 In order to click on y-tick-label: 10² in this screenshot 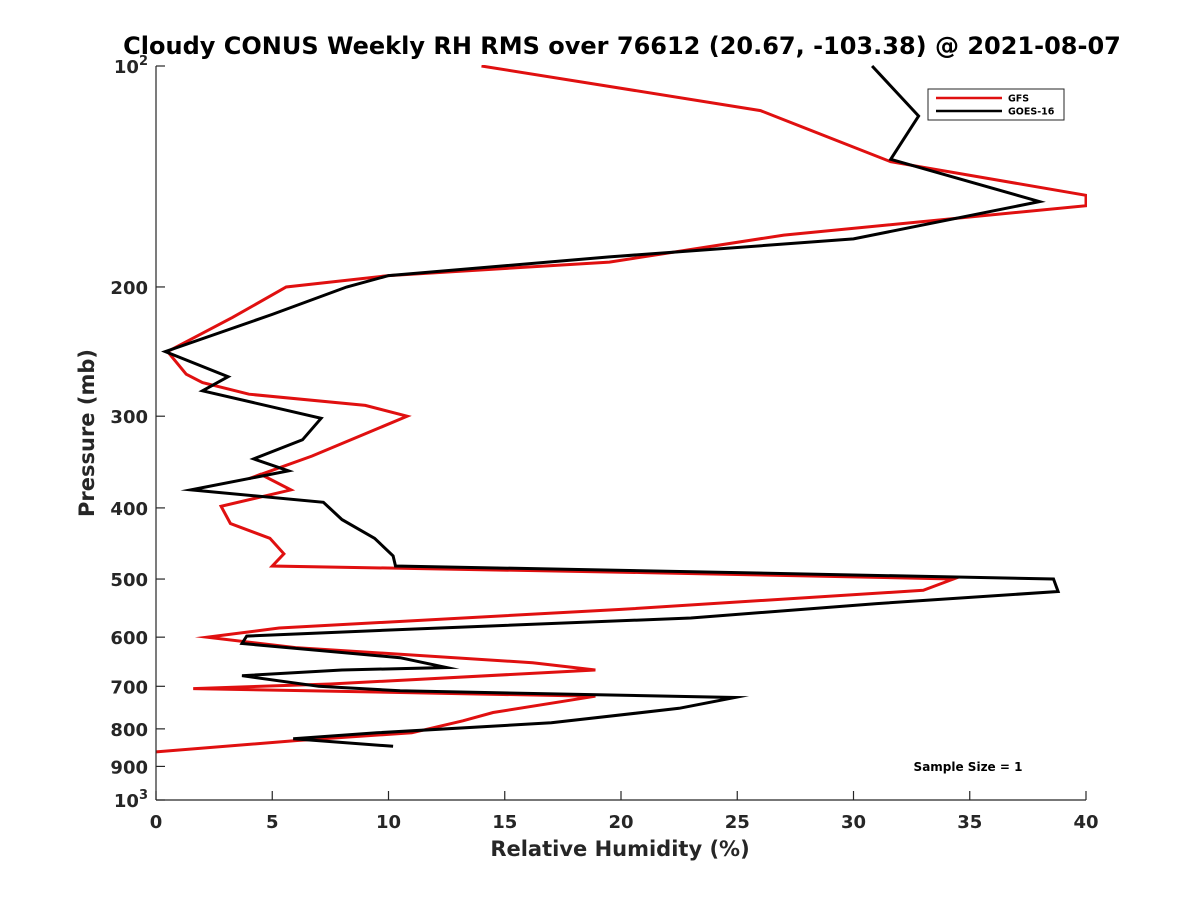, I will do `click(131, 66)`.